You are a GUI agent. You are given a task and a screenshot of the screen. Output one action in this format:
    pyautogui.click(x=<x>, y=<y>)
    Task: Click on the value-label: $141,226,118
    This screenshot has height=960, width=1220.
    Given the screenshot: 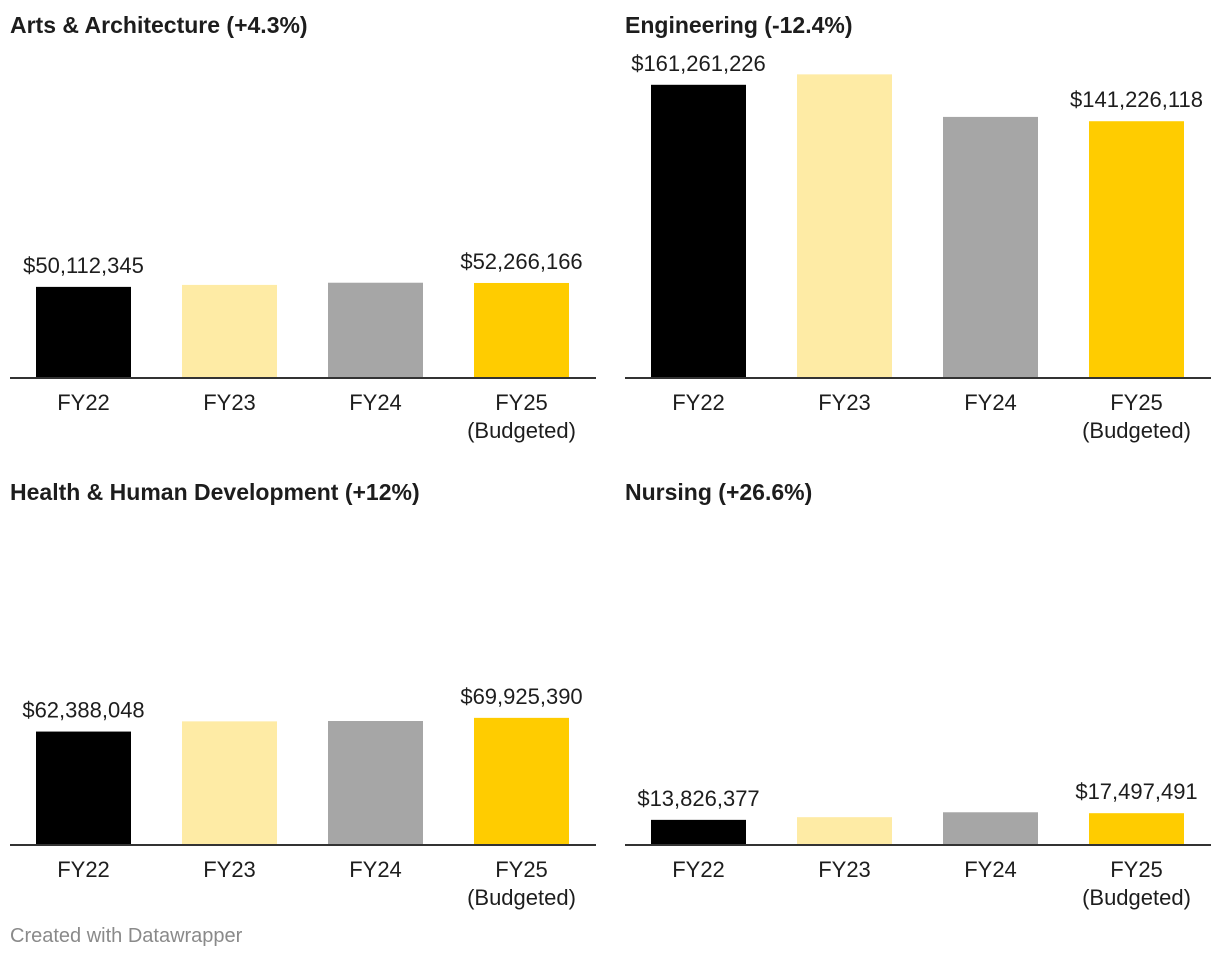 What is the action you would take?
    pyautogui.click(x=1136, y=99)
    